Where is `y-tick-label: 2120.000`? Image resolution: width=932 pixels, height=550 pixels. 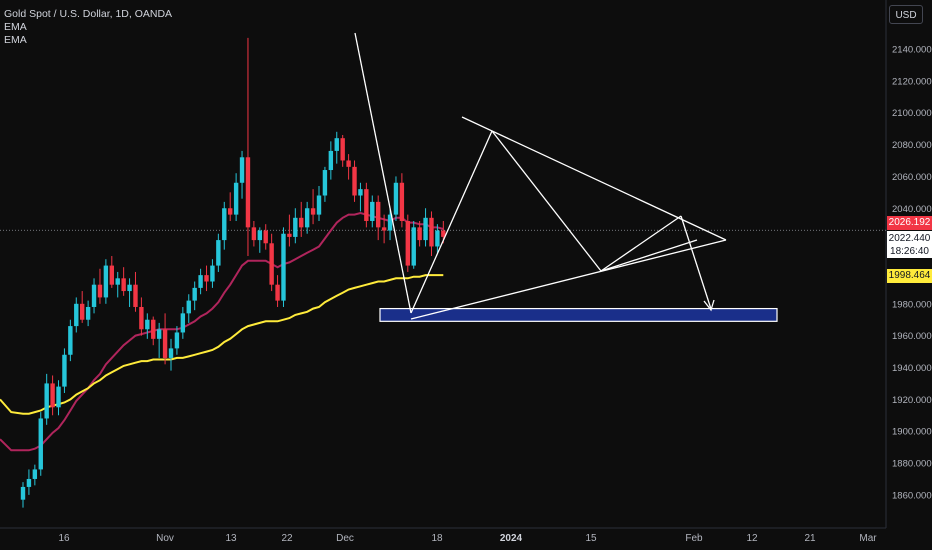
y-tick-label: 2120.000 is located at coordinates (912, 81).